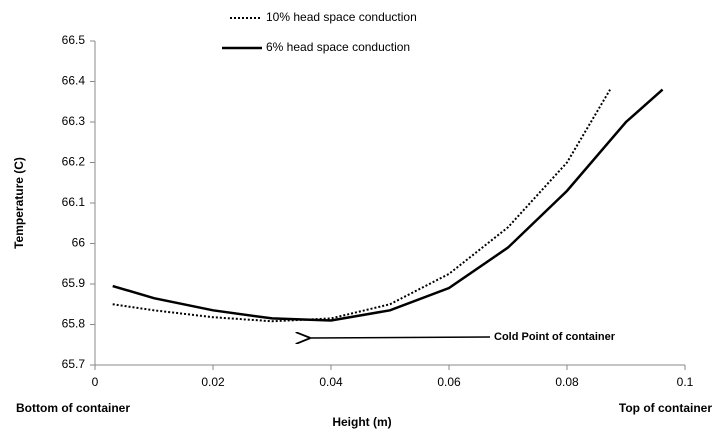 This screenshot has height=435, width=718. Describe the element at coordinates (74, 283) in the screenshot. I see `y-tick-label: 65.9` at that location.